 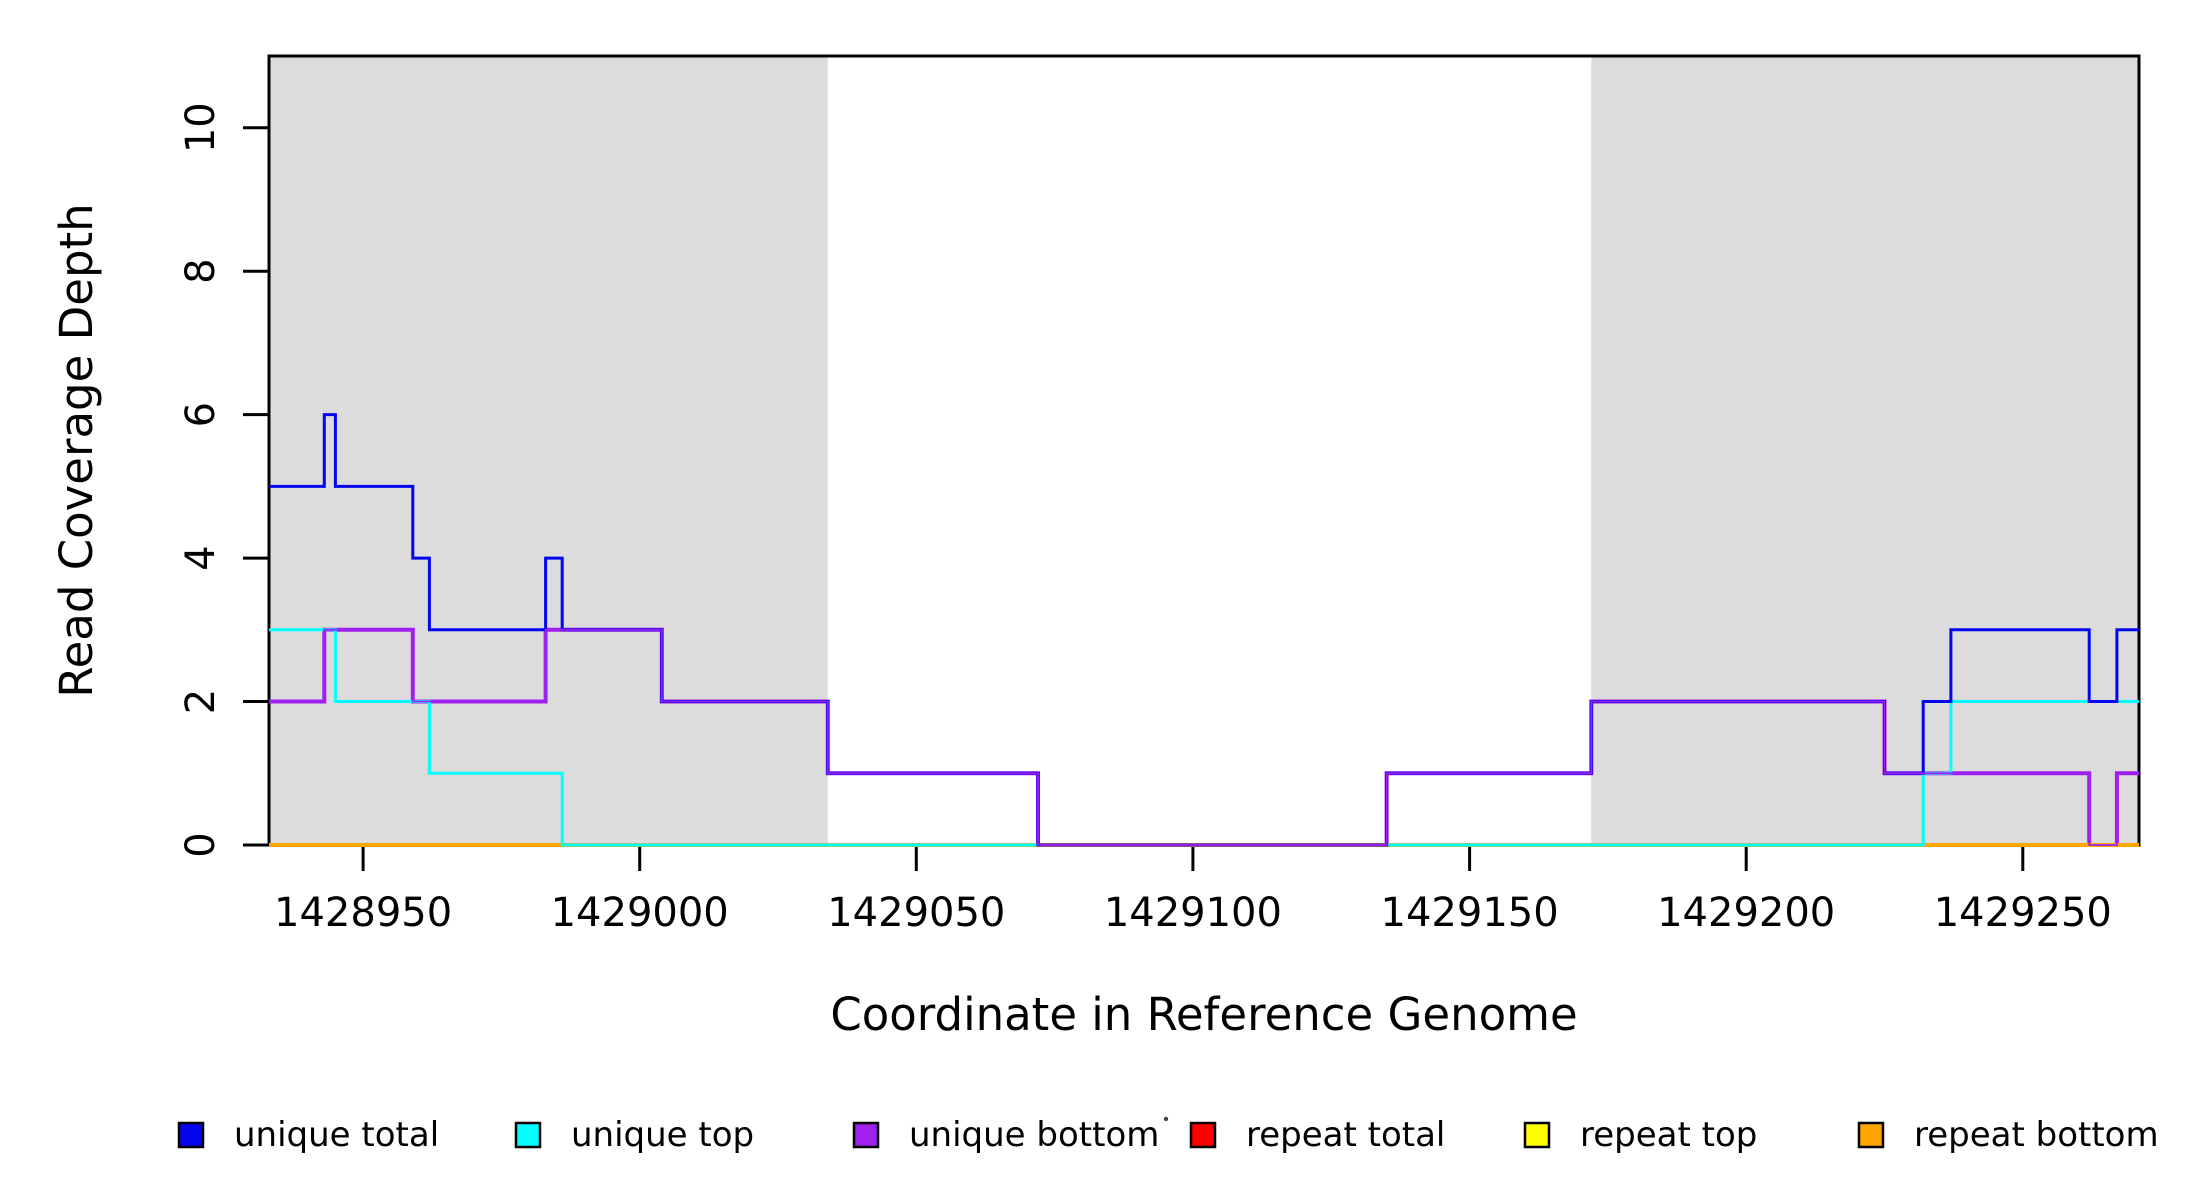 What do you see at coordinates (2036, 1135) in the screenshot?
I see `legend-label-repeat-bottom: repeat bottom` at bounding box center [2036, 1135].